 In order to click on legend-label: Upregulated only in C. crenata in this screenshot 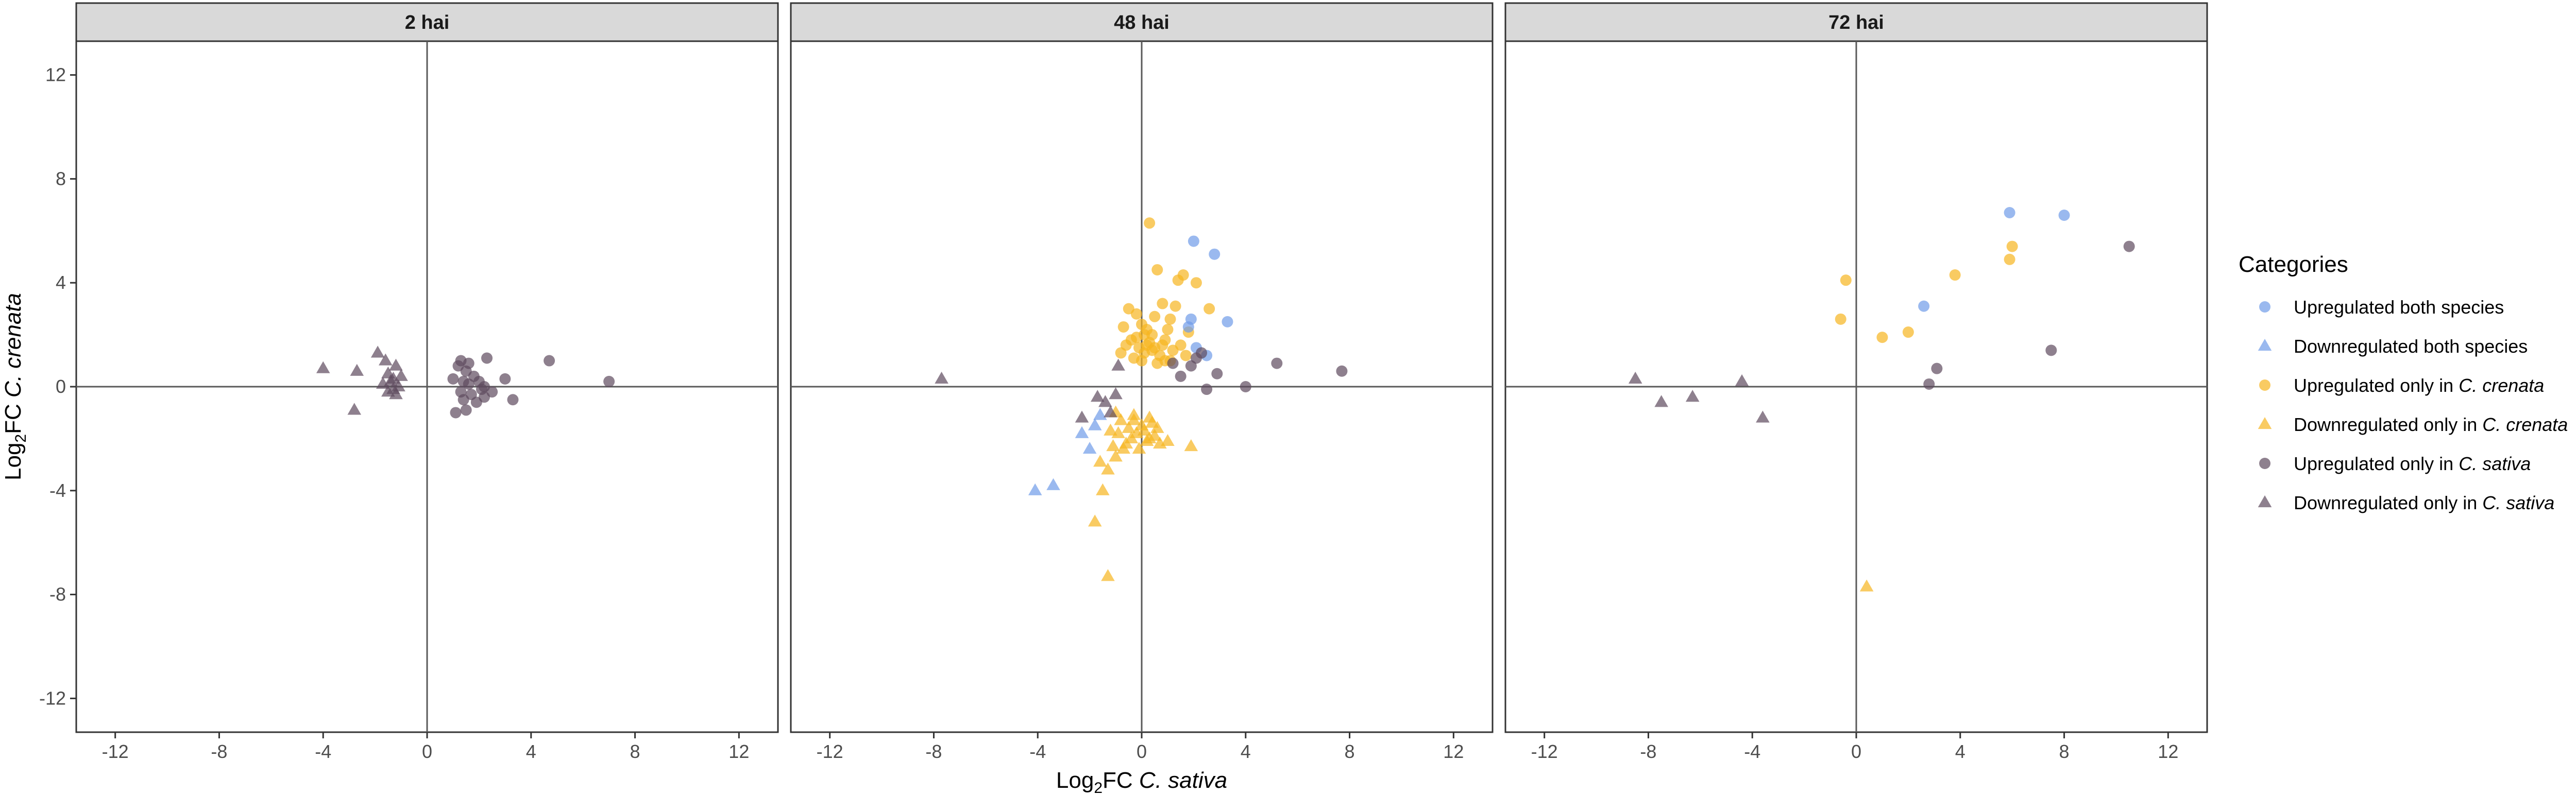, I will do `click(2419, 386)`.